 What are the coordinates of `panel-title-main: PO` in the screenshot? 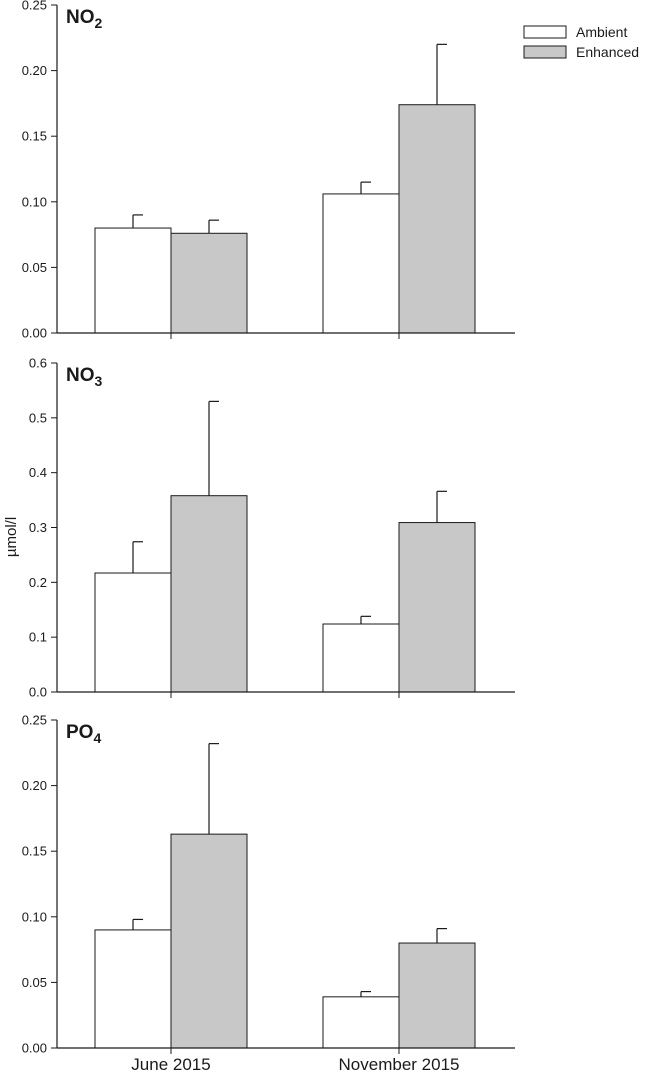 It's located at (79, 732).